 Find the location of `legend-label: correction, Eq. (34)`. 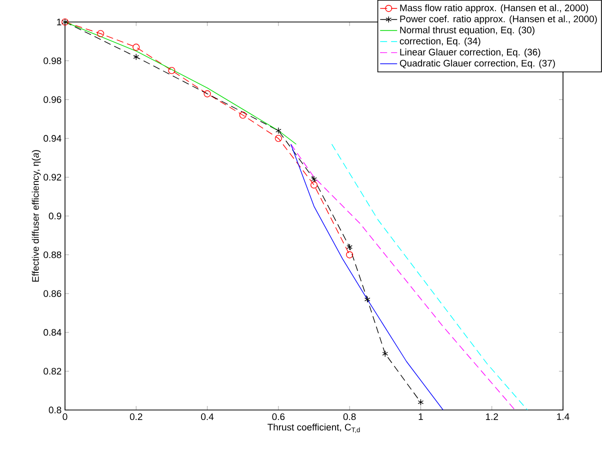

legend-label: correction, Eq. (34) is located at coordinates (440, 41).